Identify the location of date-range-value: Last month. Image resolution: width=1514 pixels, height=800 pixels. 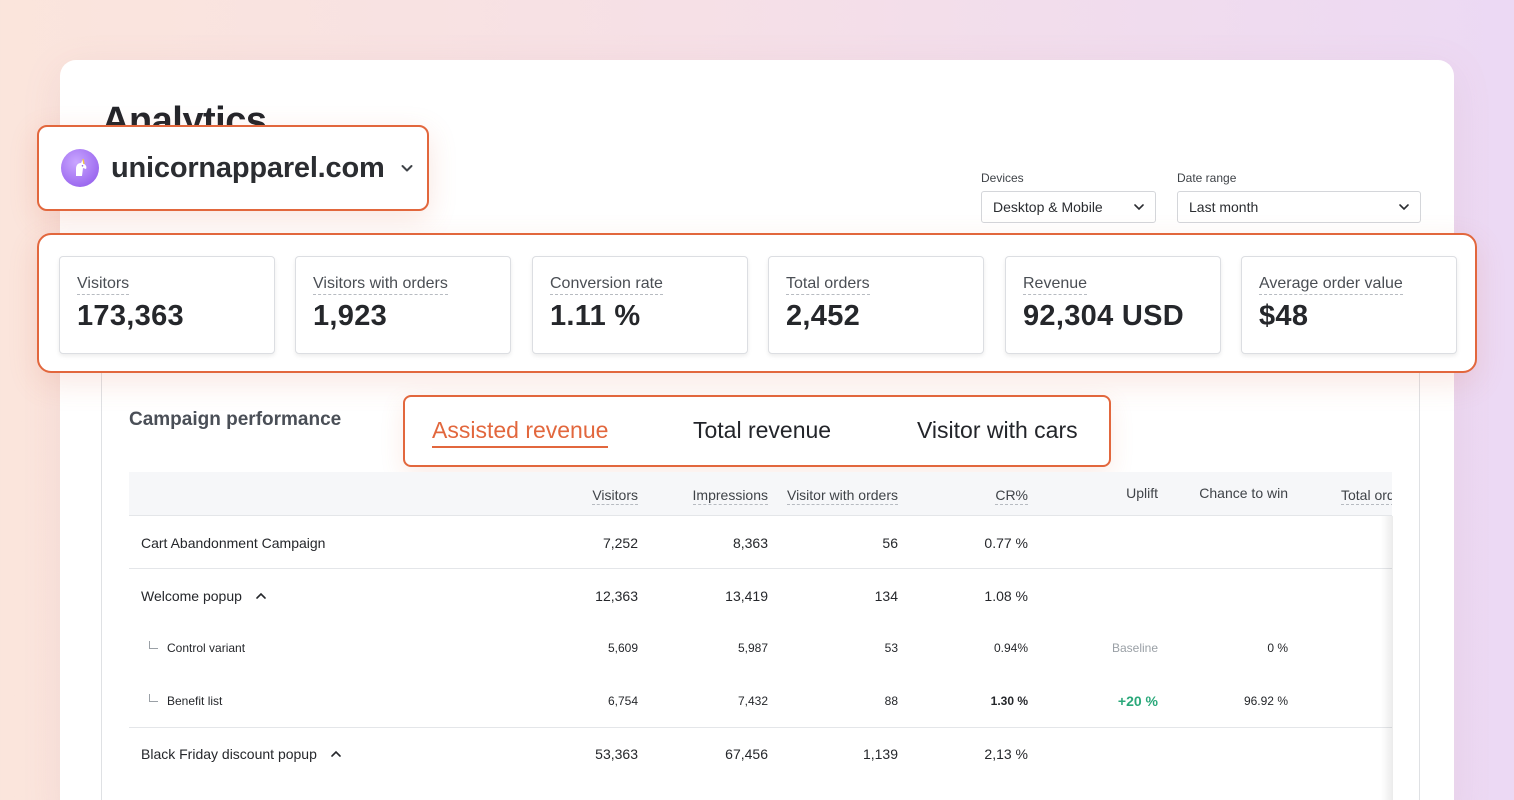
(1224, 207).